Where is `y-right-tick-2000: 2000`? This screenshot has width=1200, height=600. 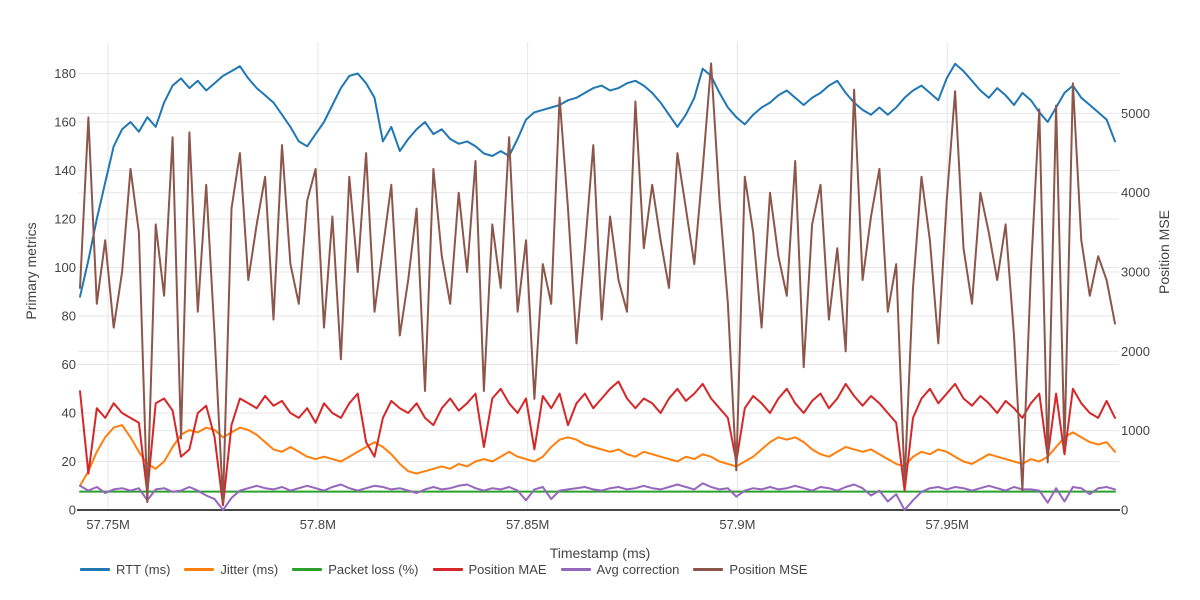 y-right-tick-2000: 2000 is located at coordinates (1135, 351).